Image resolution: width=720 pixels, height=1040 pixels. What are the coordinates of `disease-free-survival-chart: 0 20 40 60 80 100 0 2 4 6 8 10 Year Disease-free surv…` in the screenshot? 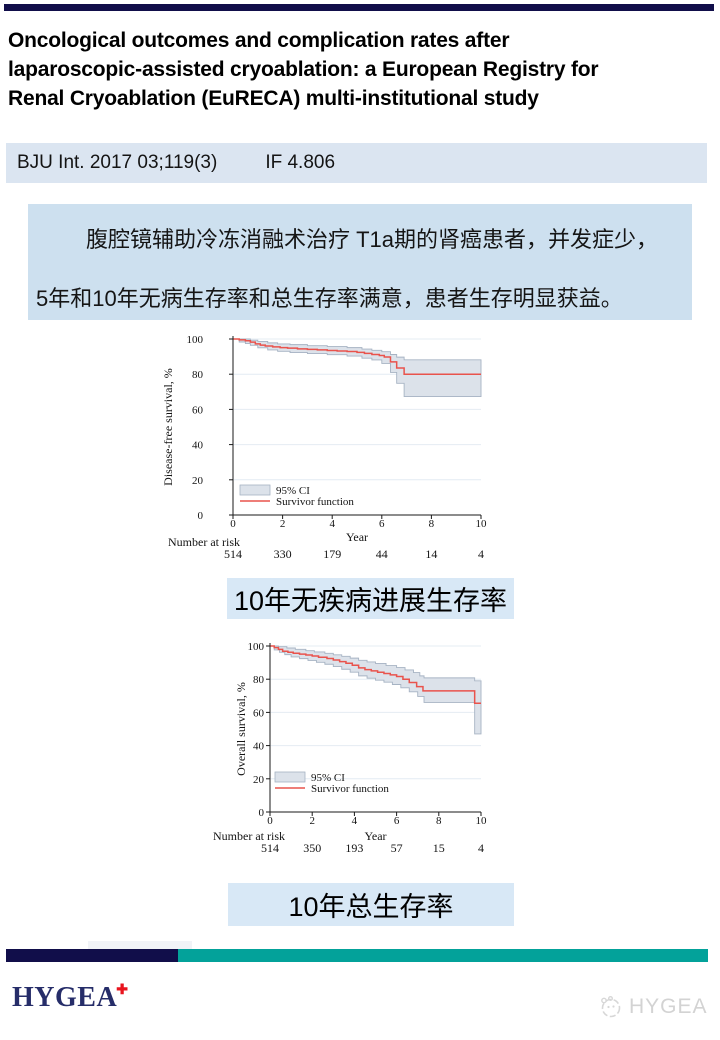 It's located at (324, 447).